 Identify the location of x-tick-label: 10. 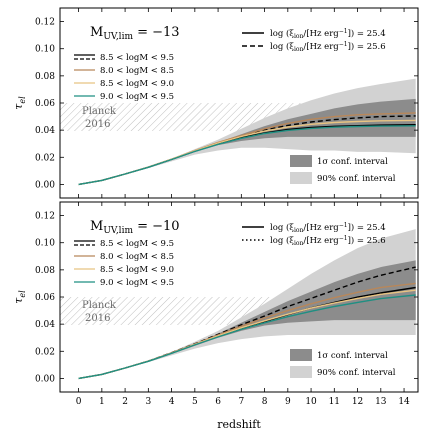
(311, 402).